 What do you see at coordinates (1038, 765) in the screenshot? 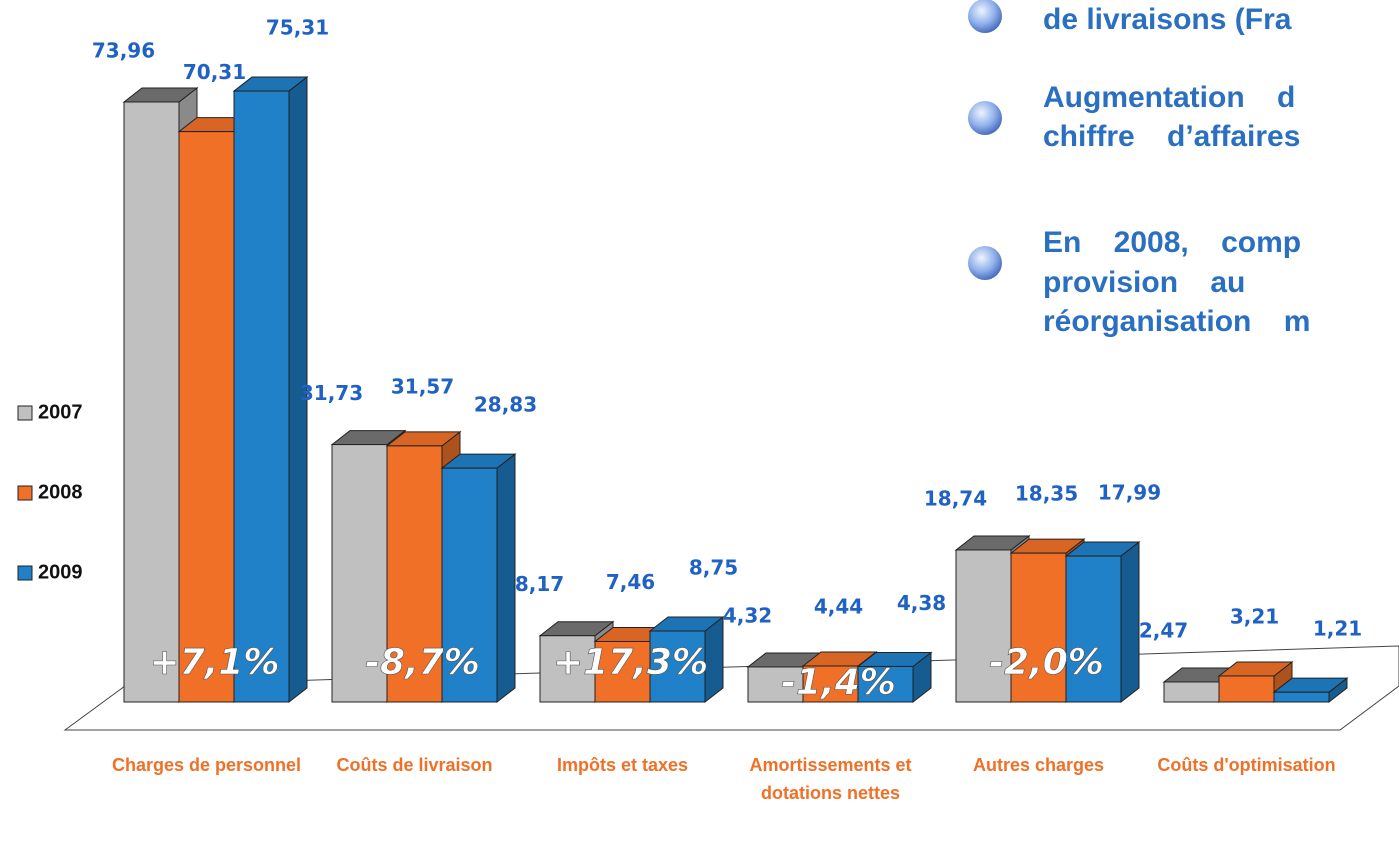
I see `category-label: Autres charges` at bounding box center [1038, 765].